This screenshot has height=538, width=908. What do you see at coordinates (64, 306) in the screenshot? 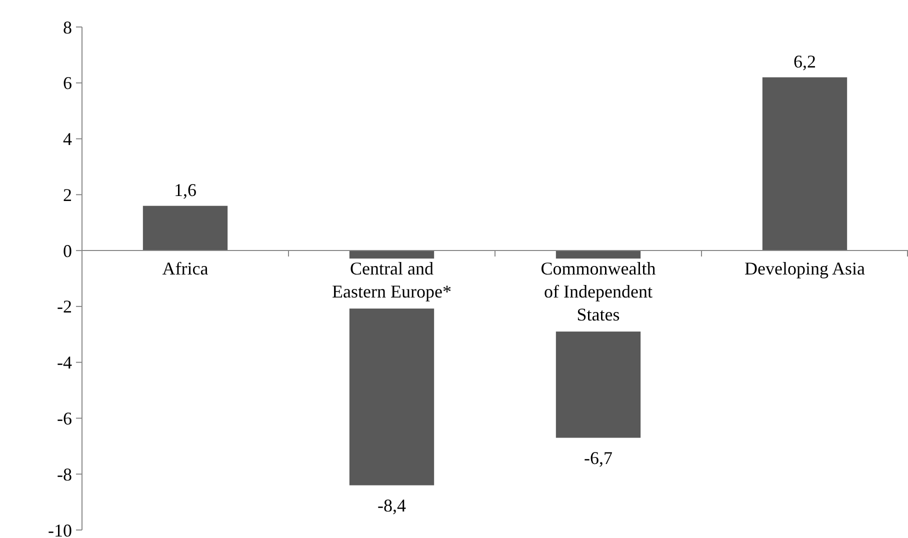
I see `y-tick-label: -2` at bounding box center [64, 306].